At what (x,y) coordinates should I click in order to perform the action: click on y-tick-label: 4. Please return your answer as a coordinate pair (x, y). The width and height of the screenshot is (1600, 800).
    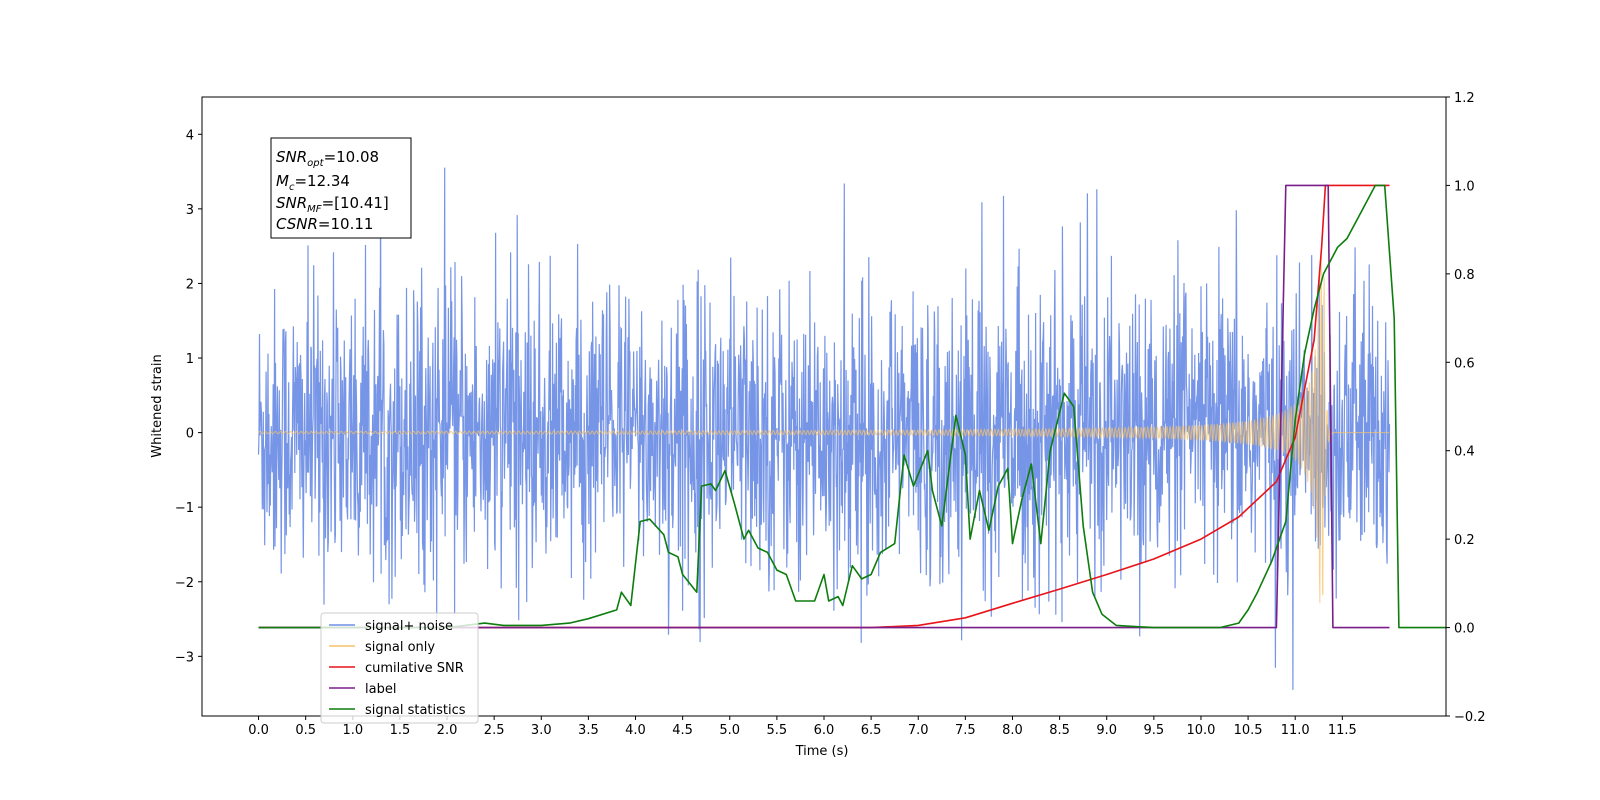
    Looking at the image, I should click on (190, 135).